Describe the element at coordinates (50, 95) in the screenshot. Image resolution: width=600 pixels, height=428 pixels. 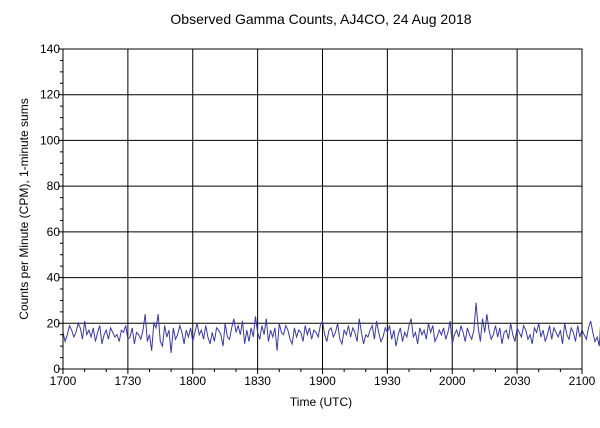
I see `y-tick-label: 120` at that location.